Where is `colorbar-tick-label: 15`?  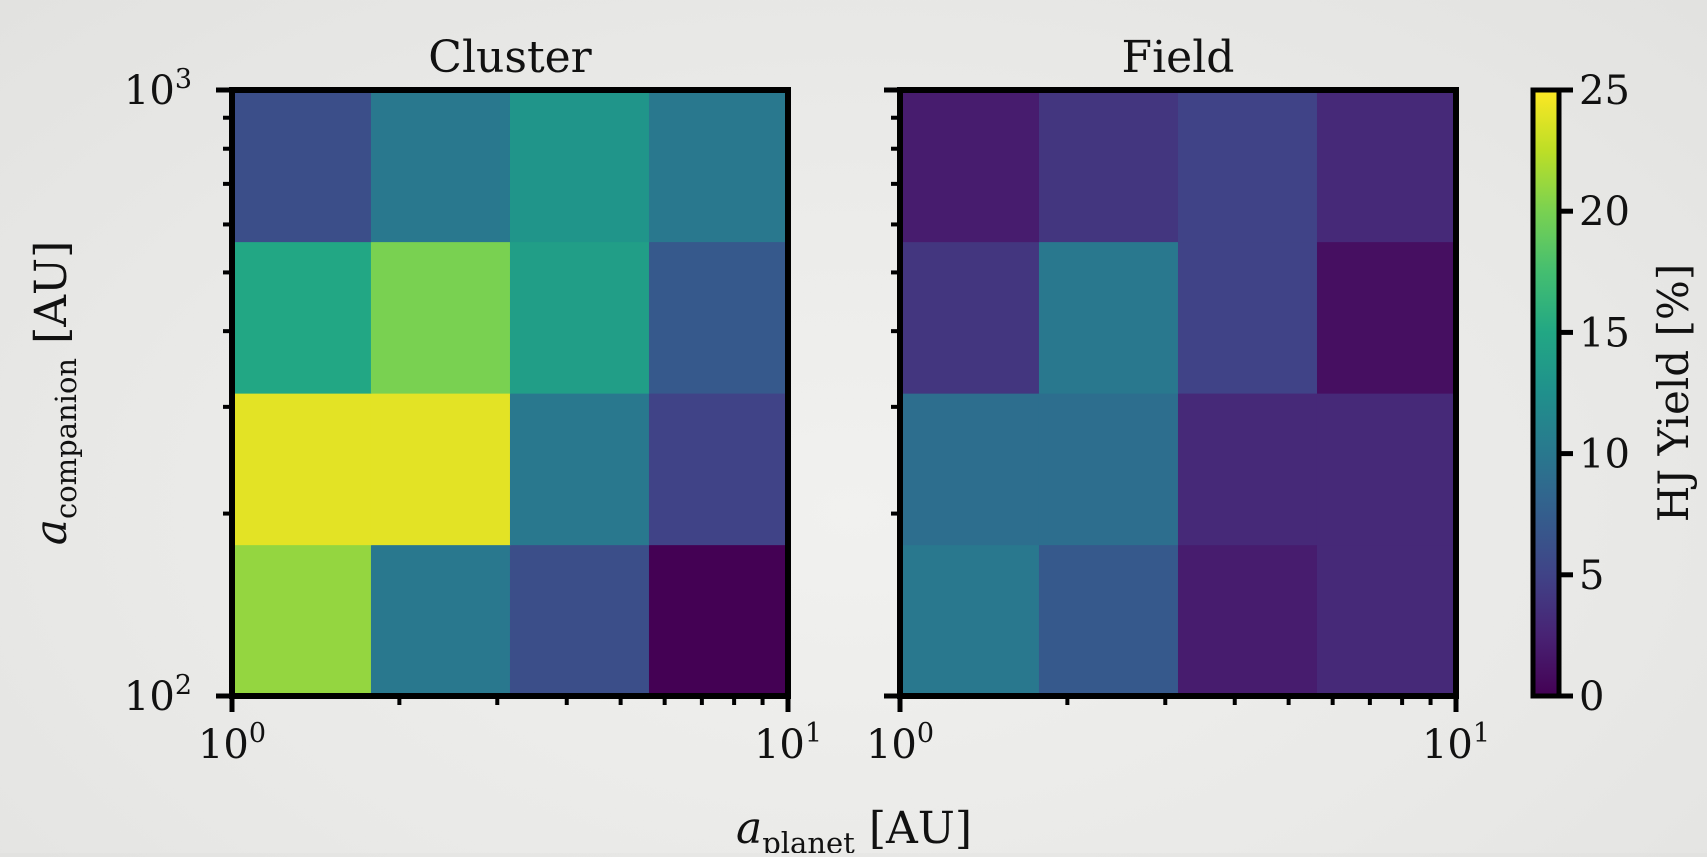 colorbar-tick-label: 15 is located at coordinates (1604, 333).